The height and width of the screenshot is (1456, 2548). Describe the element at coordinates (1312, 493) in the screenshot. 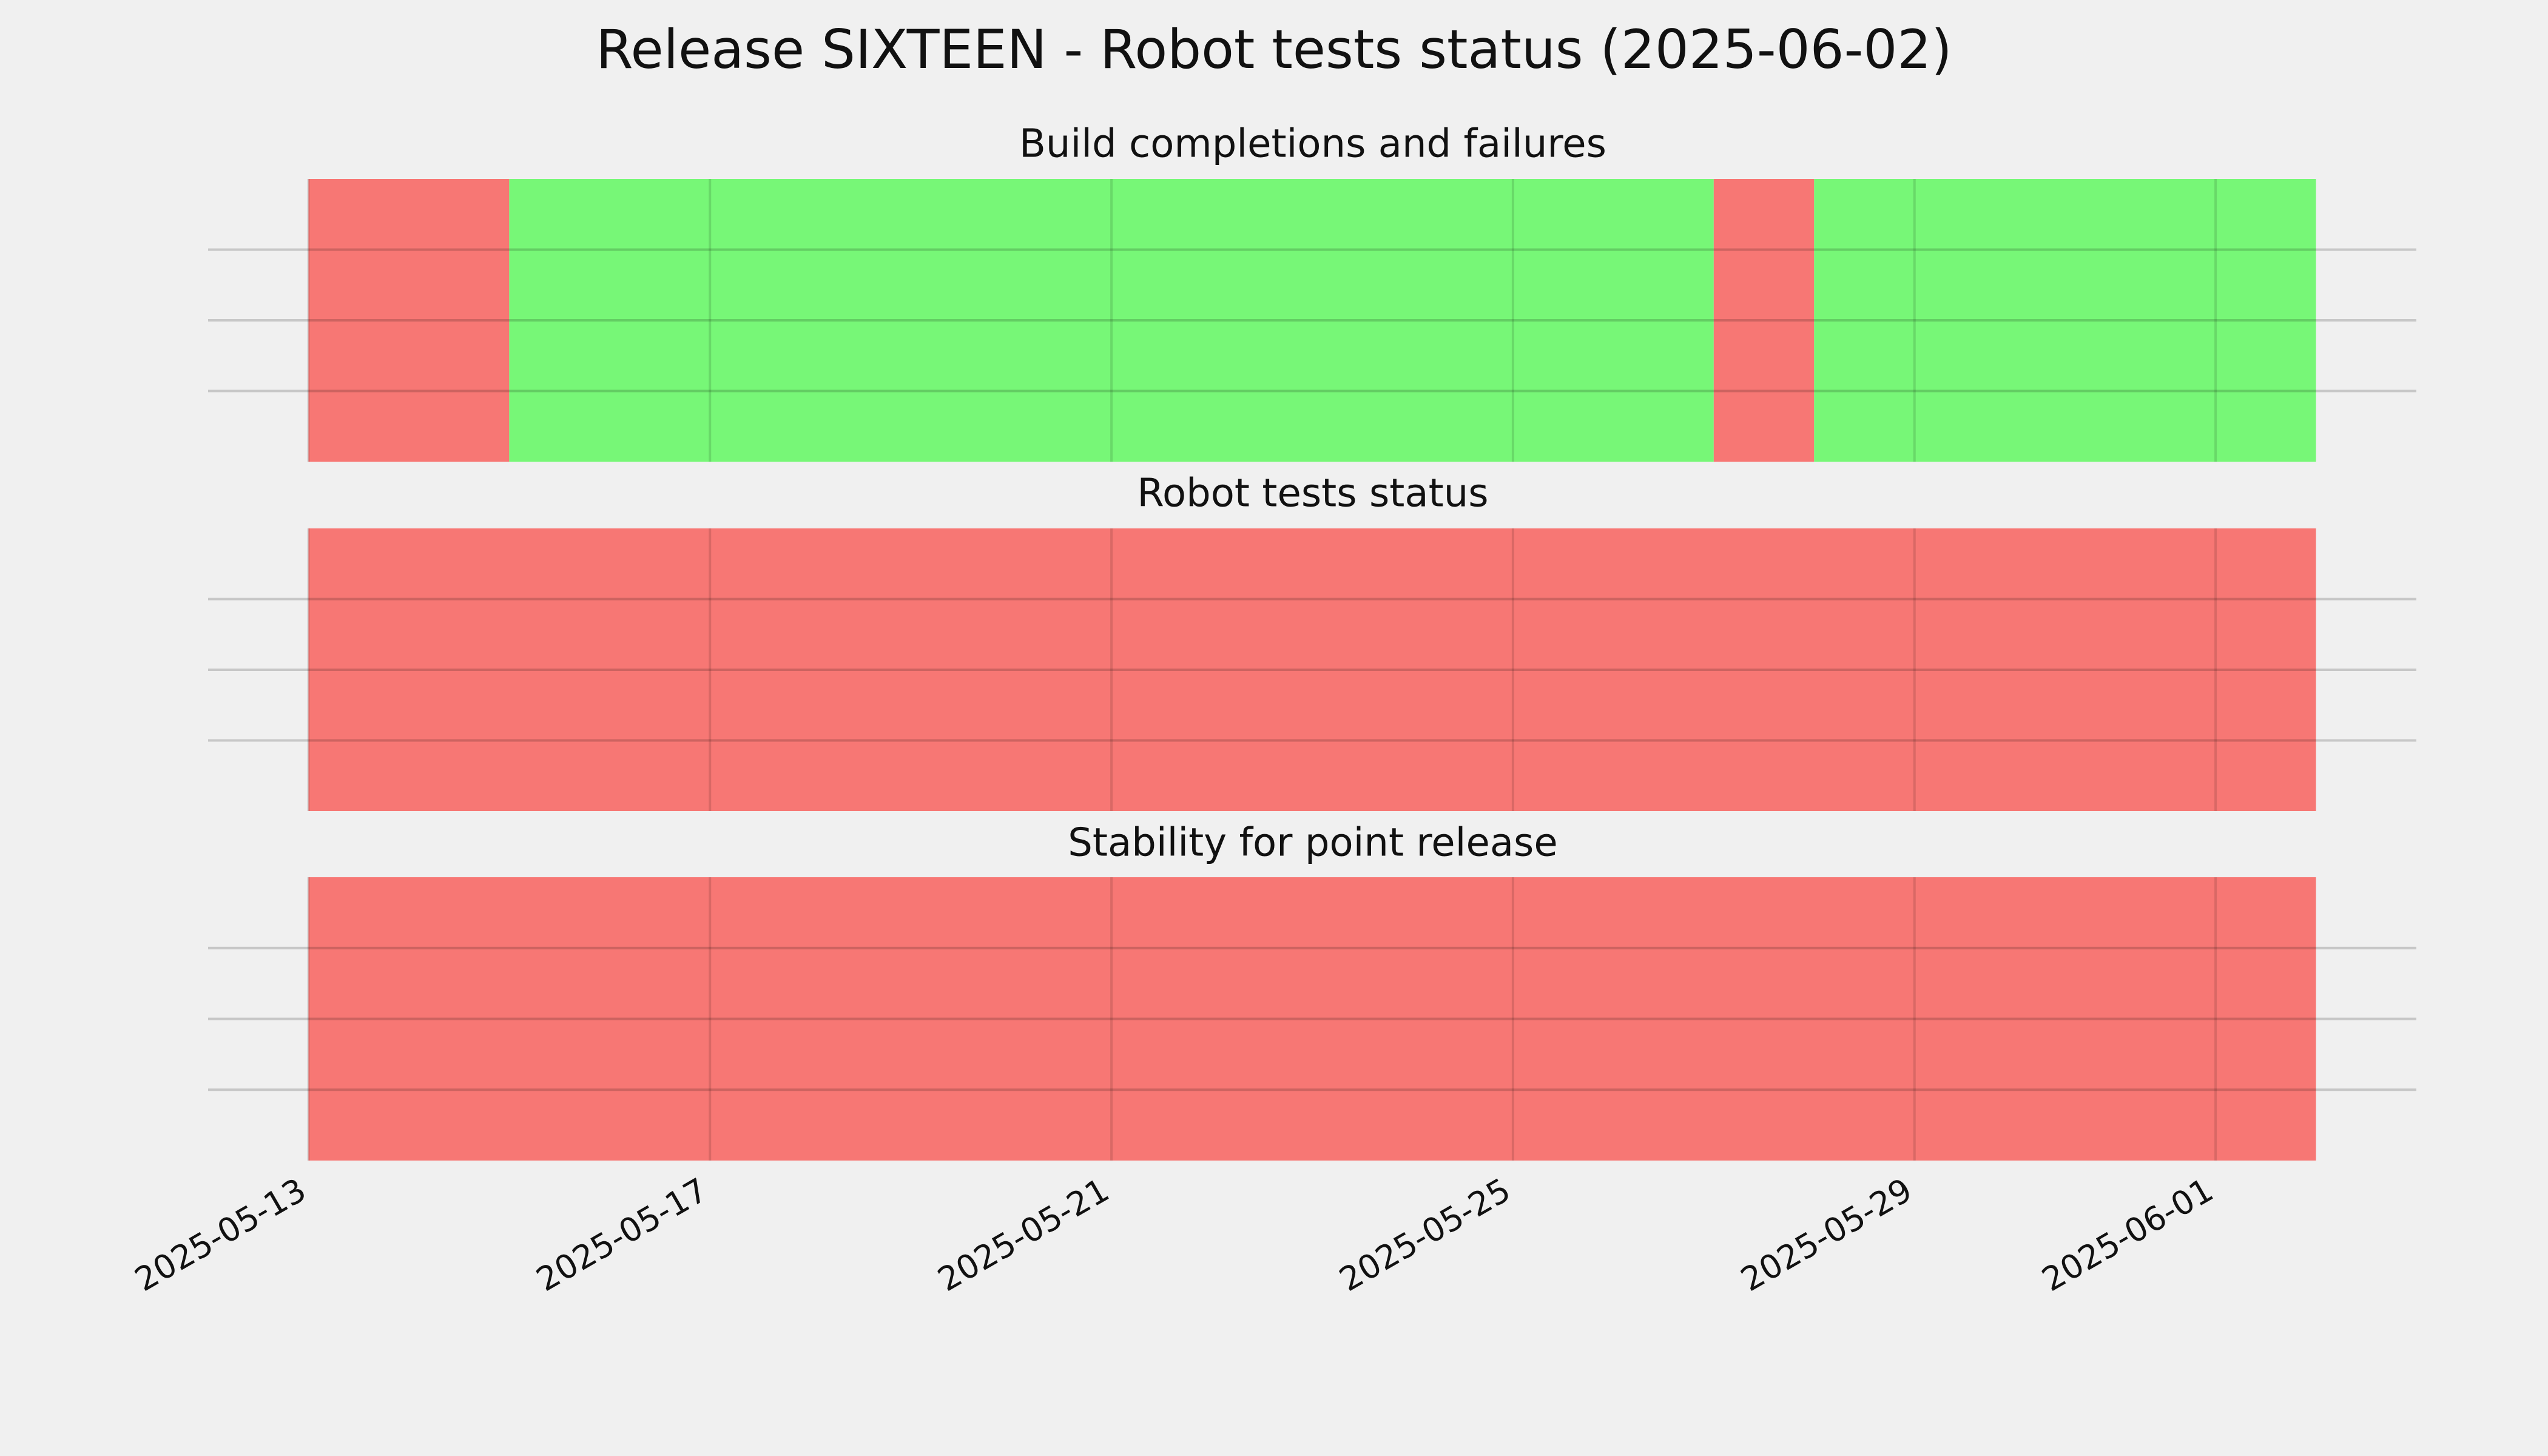

I see `panel-title: Robot tests status` at that location.